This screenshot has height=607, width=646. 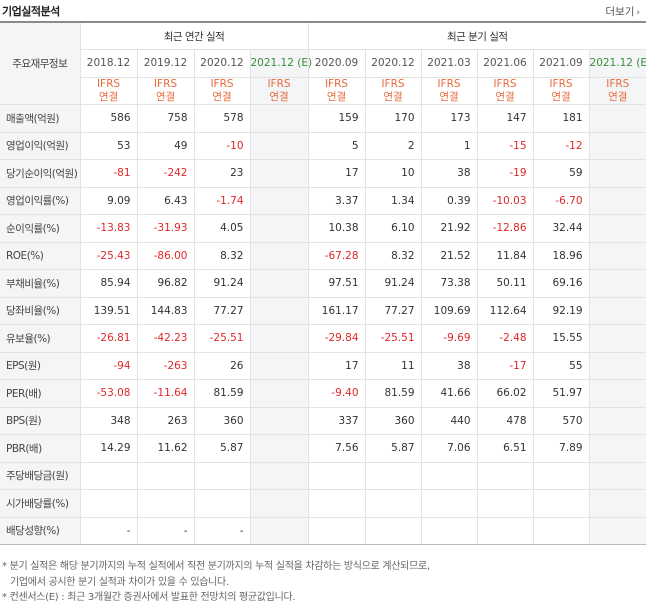 I want to click on row-label: 매출액(억원), so click(x=40, y=118).